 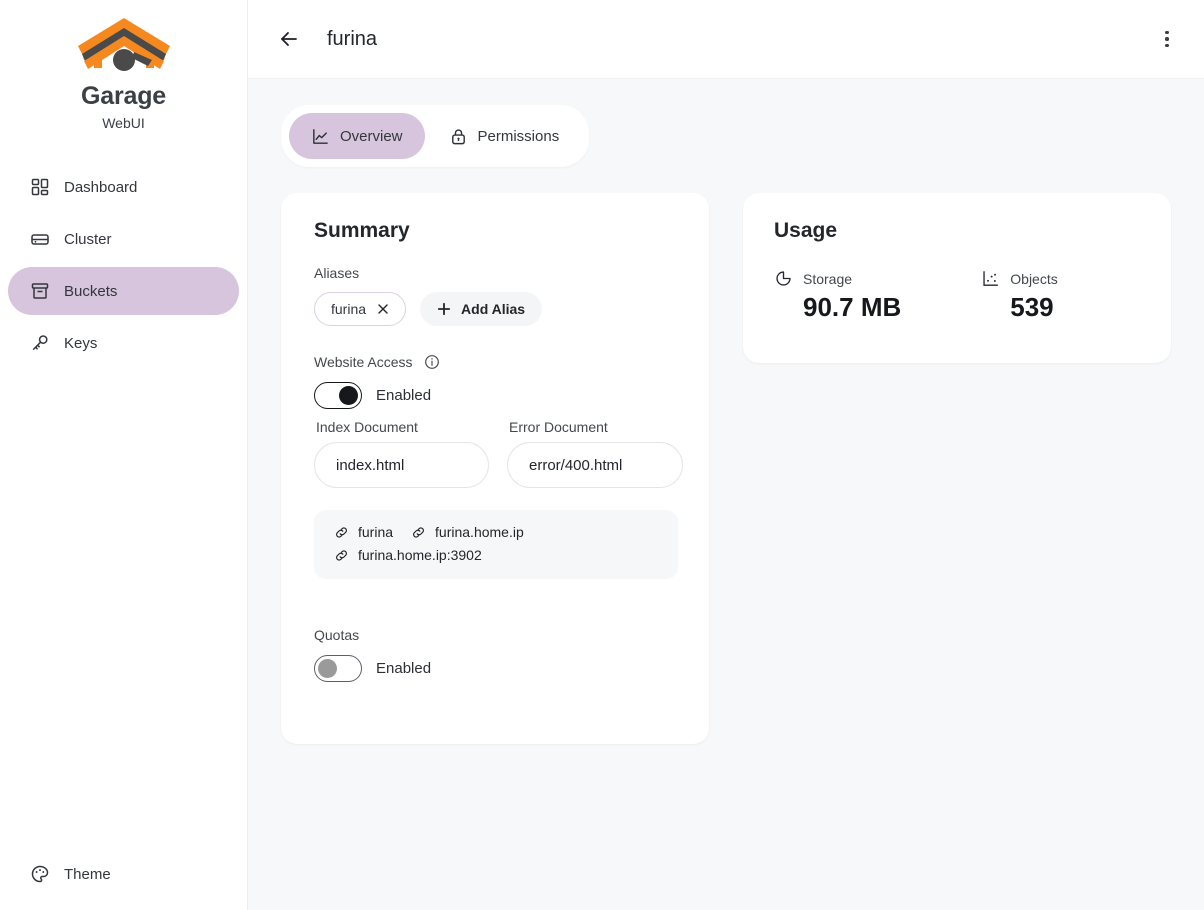 What do you see at coordinates (349, 309) in the screenshot?
I see `alias-chip-label: furina` at bounding box center [349, 309].